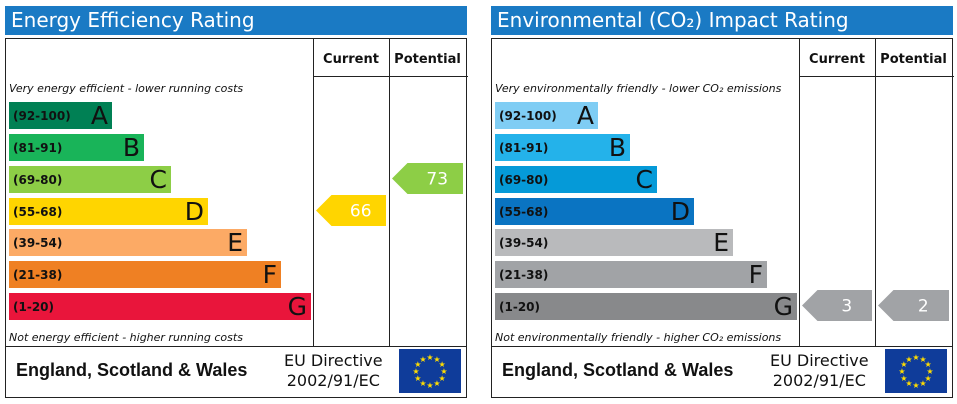 The height and width of the screenshot is (404, 957). What do you see at coordinates (923, 307) in the screenshot?
I see `potential-rating-arrow-label: 2` at bounding box center [923, 307].